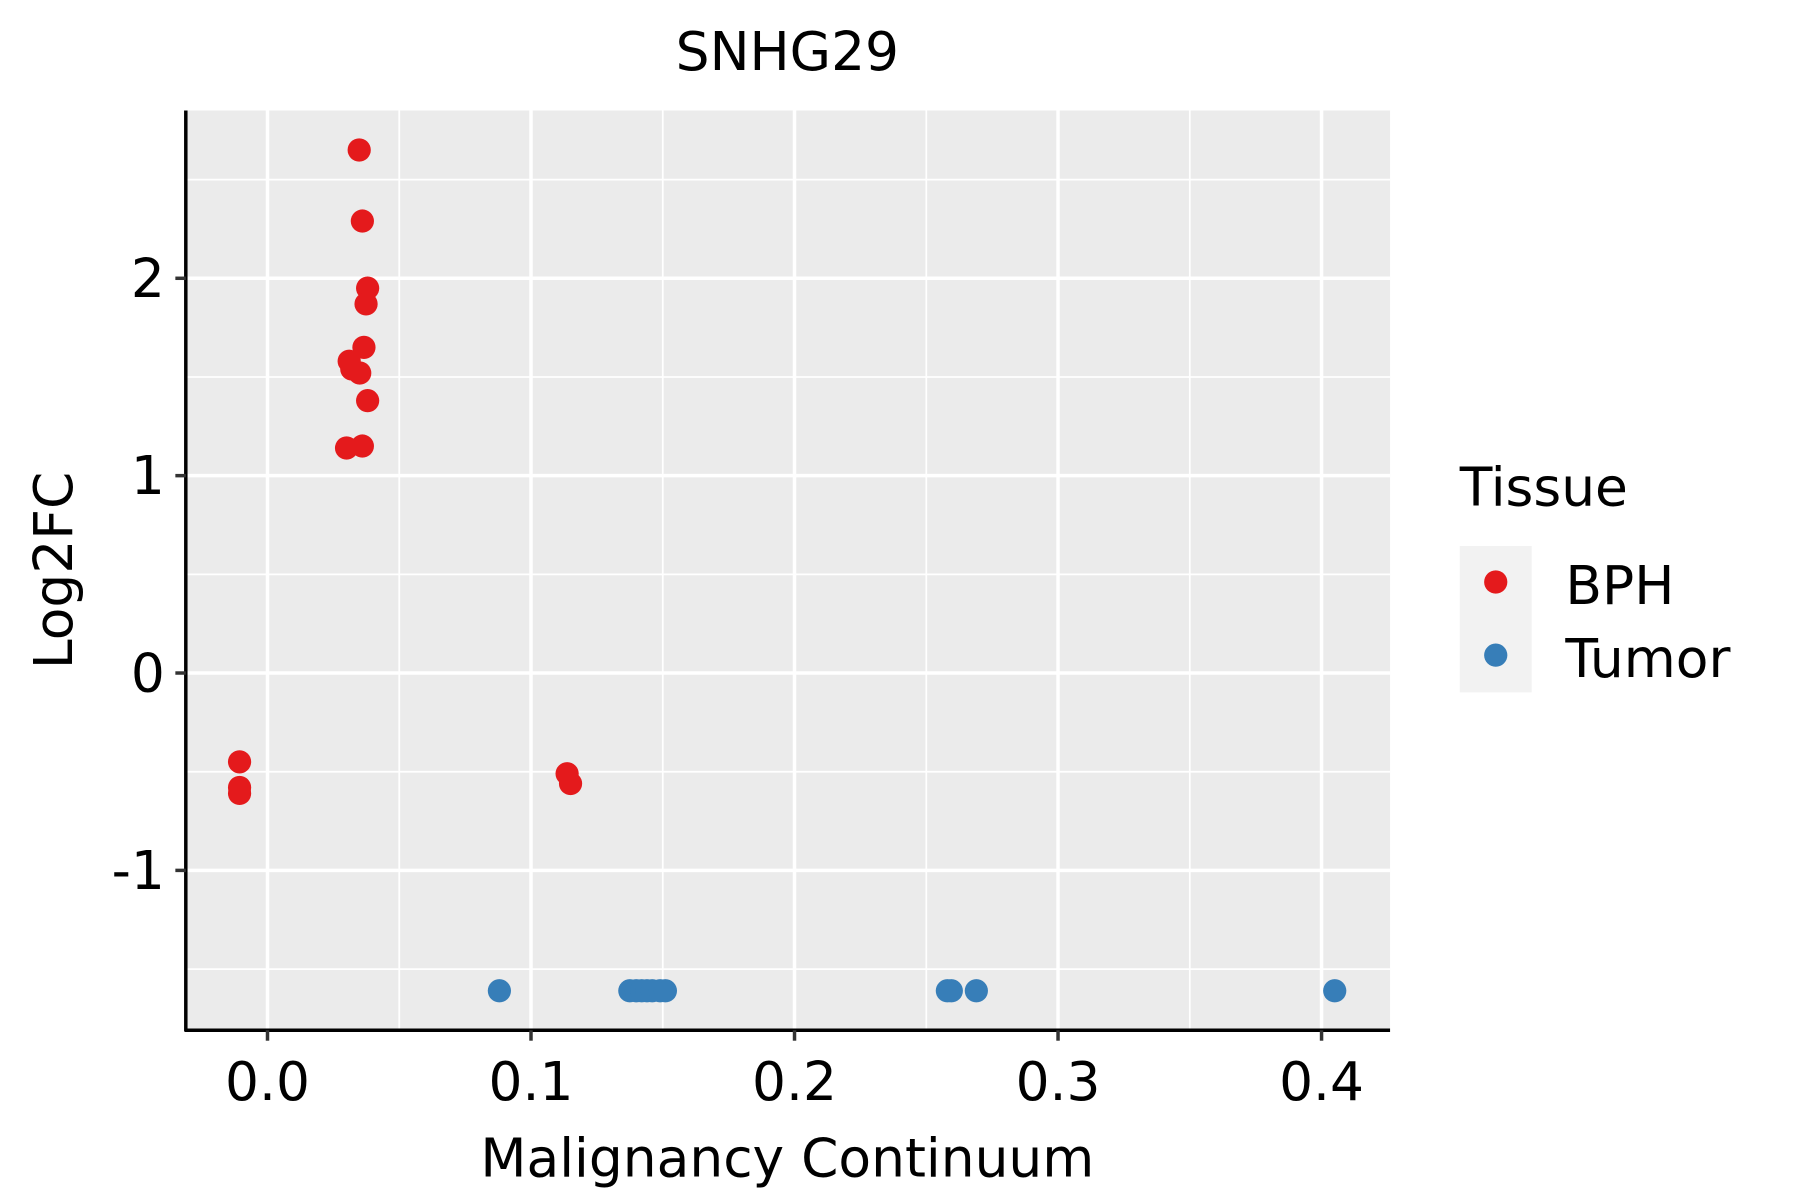 The width and height of the screenshot is (1800, 1200). Describe the element at coordinates (1543, 486) in the screenshot. I see `legend-title: Tissue` at that location.